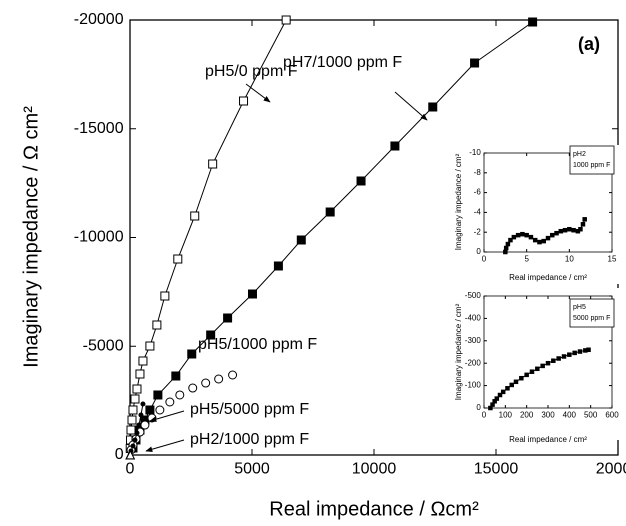  I want to click on x-tick-label: 15, so click(612, 258).